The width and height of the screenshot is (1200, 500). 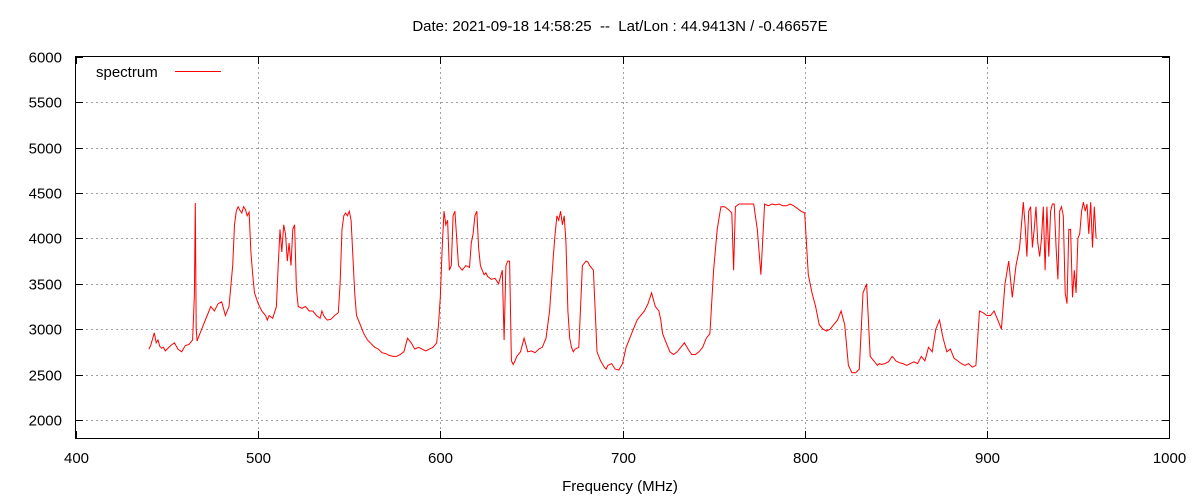 What do you see at coordinates (45, 58) in the screenshot?
I see `y-tick-label: 6000` at bounding box center [45, 58].